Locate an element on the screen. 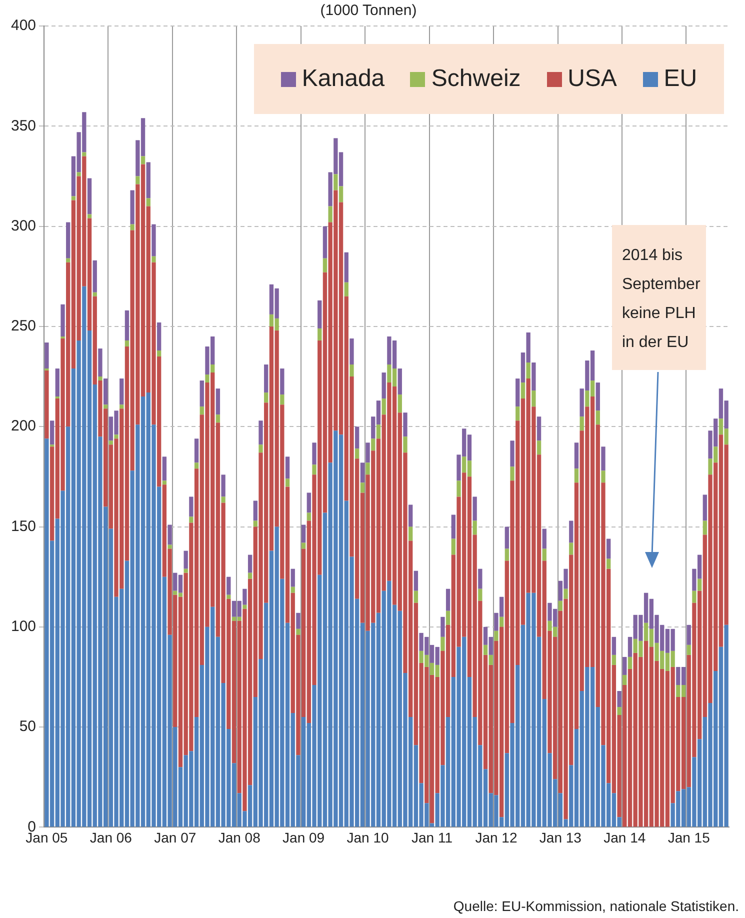 The image size is (745, 918). x-tick-label: Jan 09 is located at coordinates (303, 837).